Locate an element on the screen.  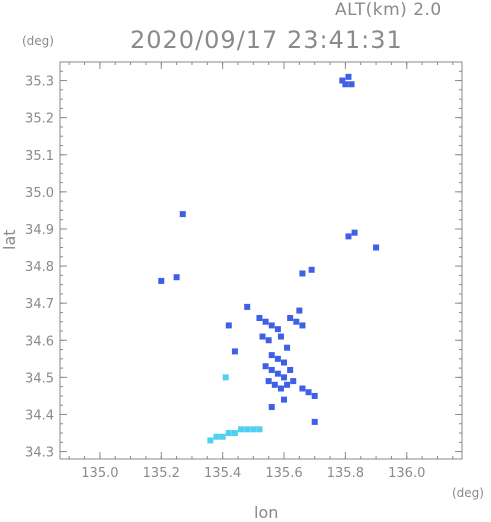
y-tick-label: 35.1 is located at coordinates (39, 156).